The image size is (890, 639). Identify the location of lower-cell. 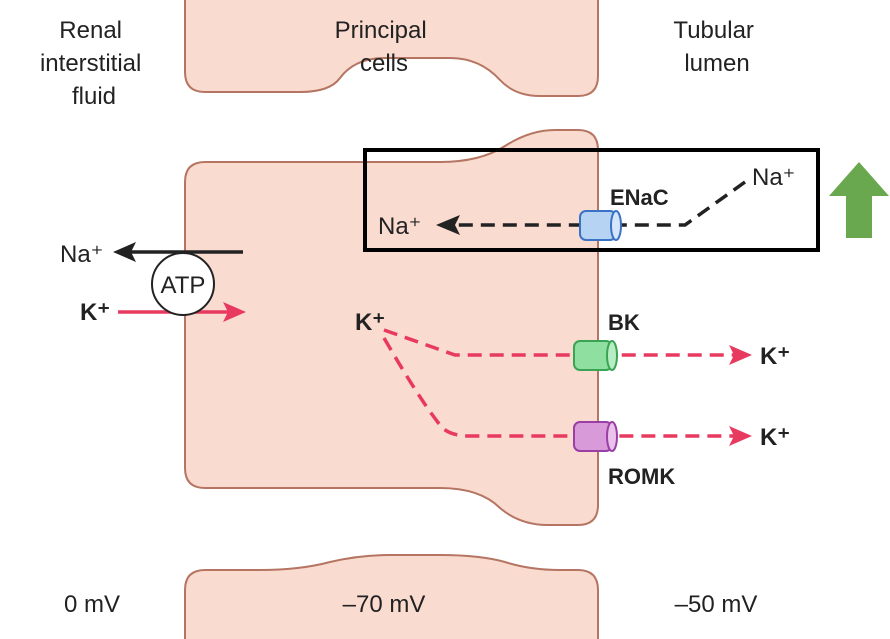
(391, 596).